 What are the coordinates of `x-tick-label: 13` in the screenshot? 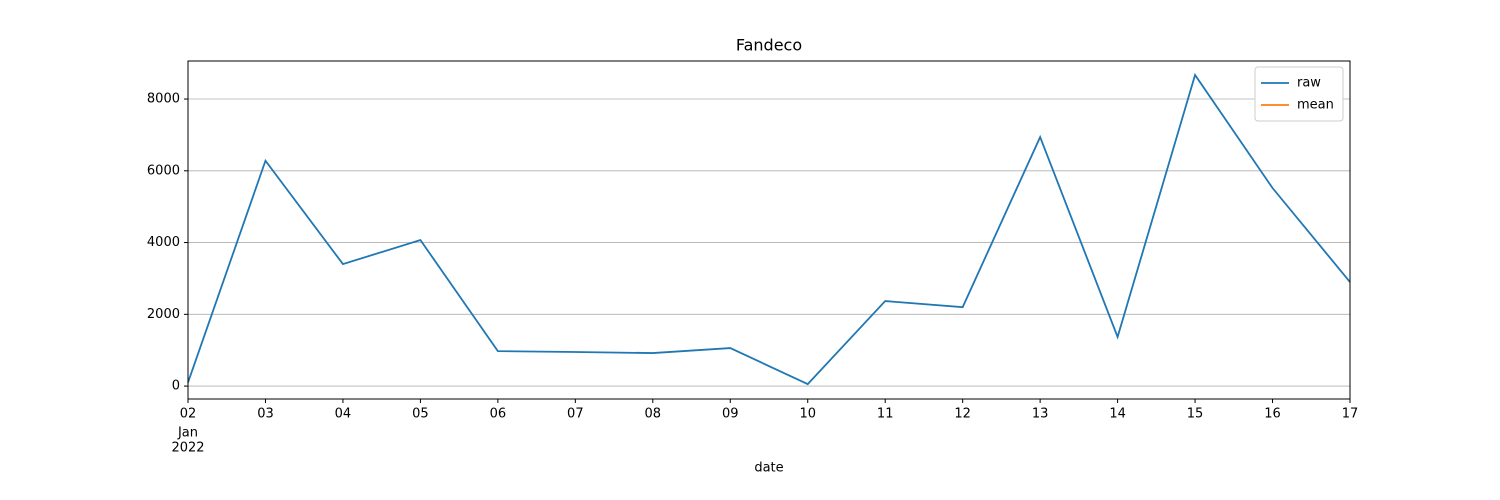 It's located at (1040, 414).